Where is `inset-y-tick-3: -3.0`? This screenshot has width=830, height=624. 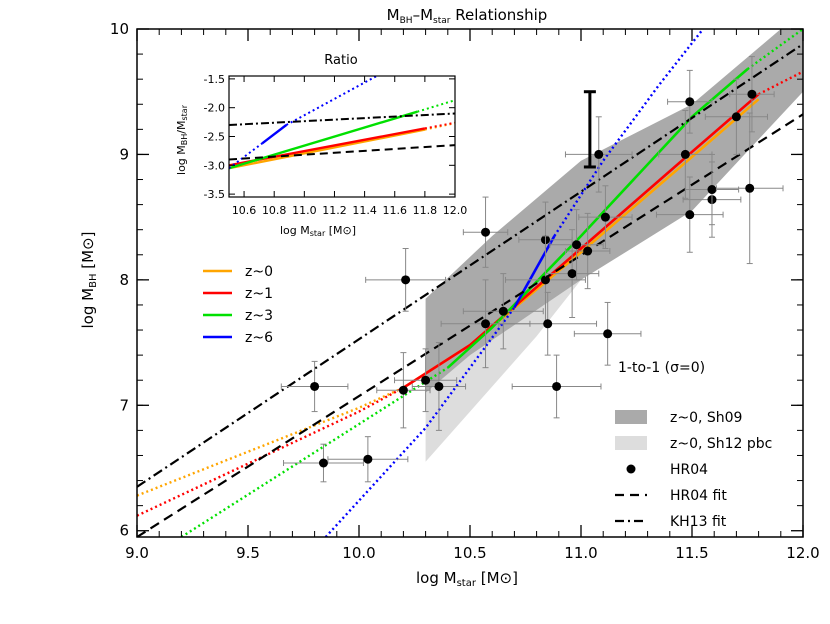 inset-y-tick-3: -3.0 is located at coordinates (214, 165).